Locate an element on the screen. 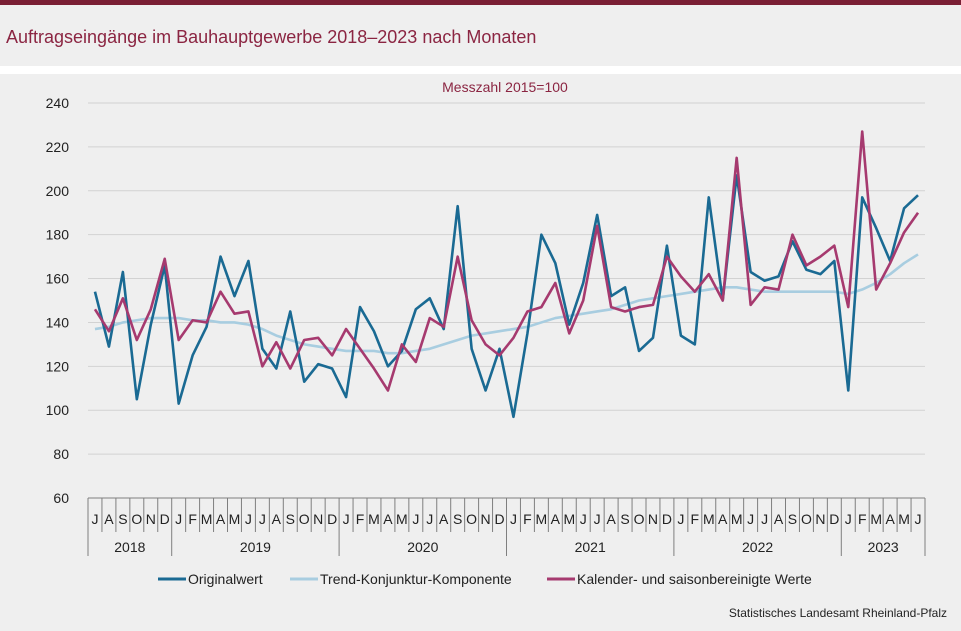 The height and width of the screenshot is (631, 961). top-accent-bar is located at coordinates (480, 2).